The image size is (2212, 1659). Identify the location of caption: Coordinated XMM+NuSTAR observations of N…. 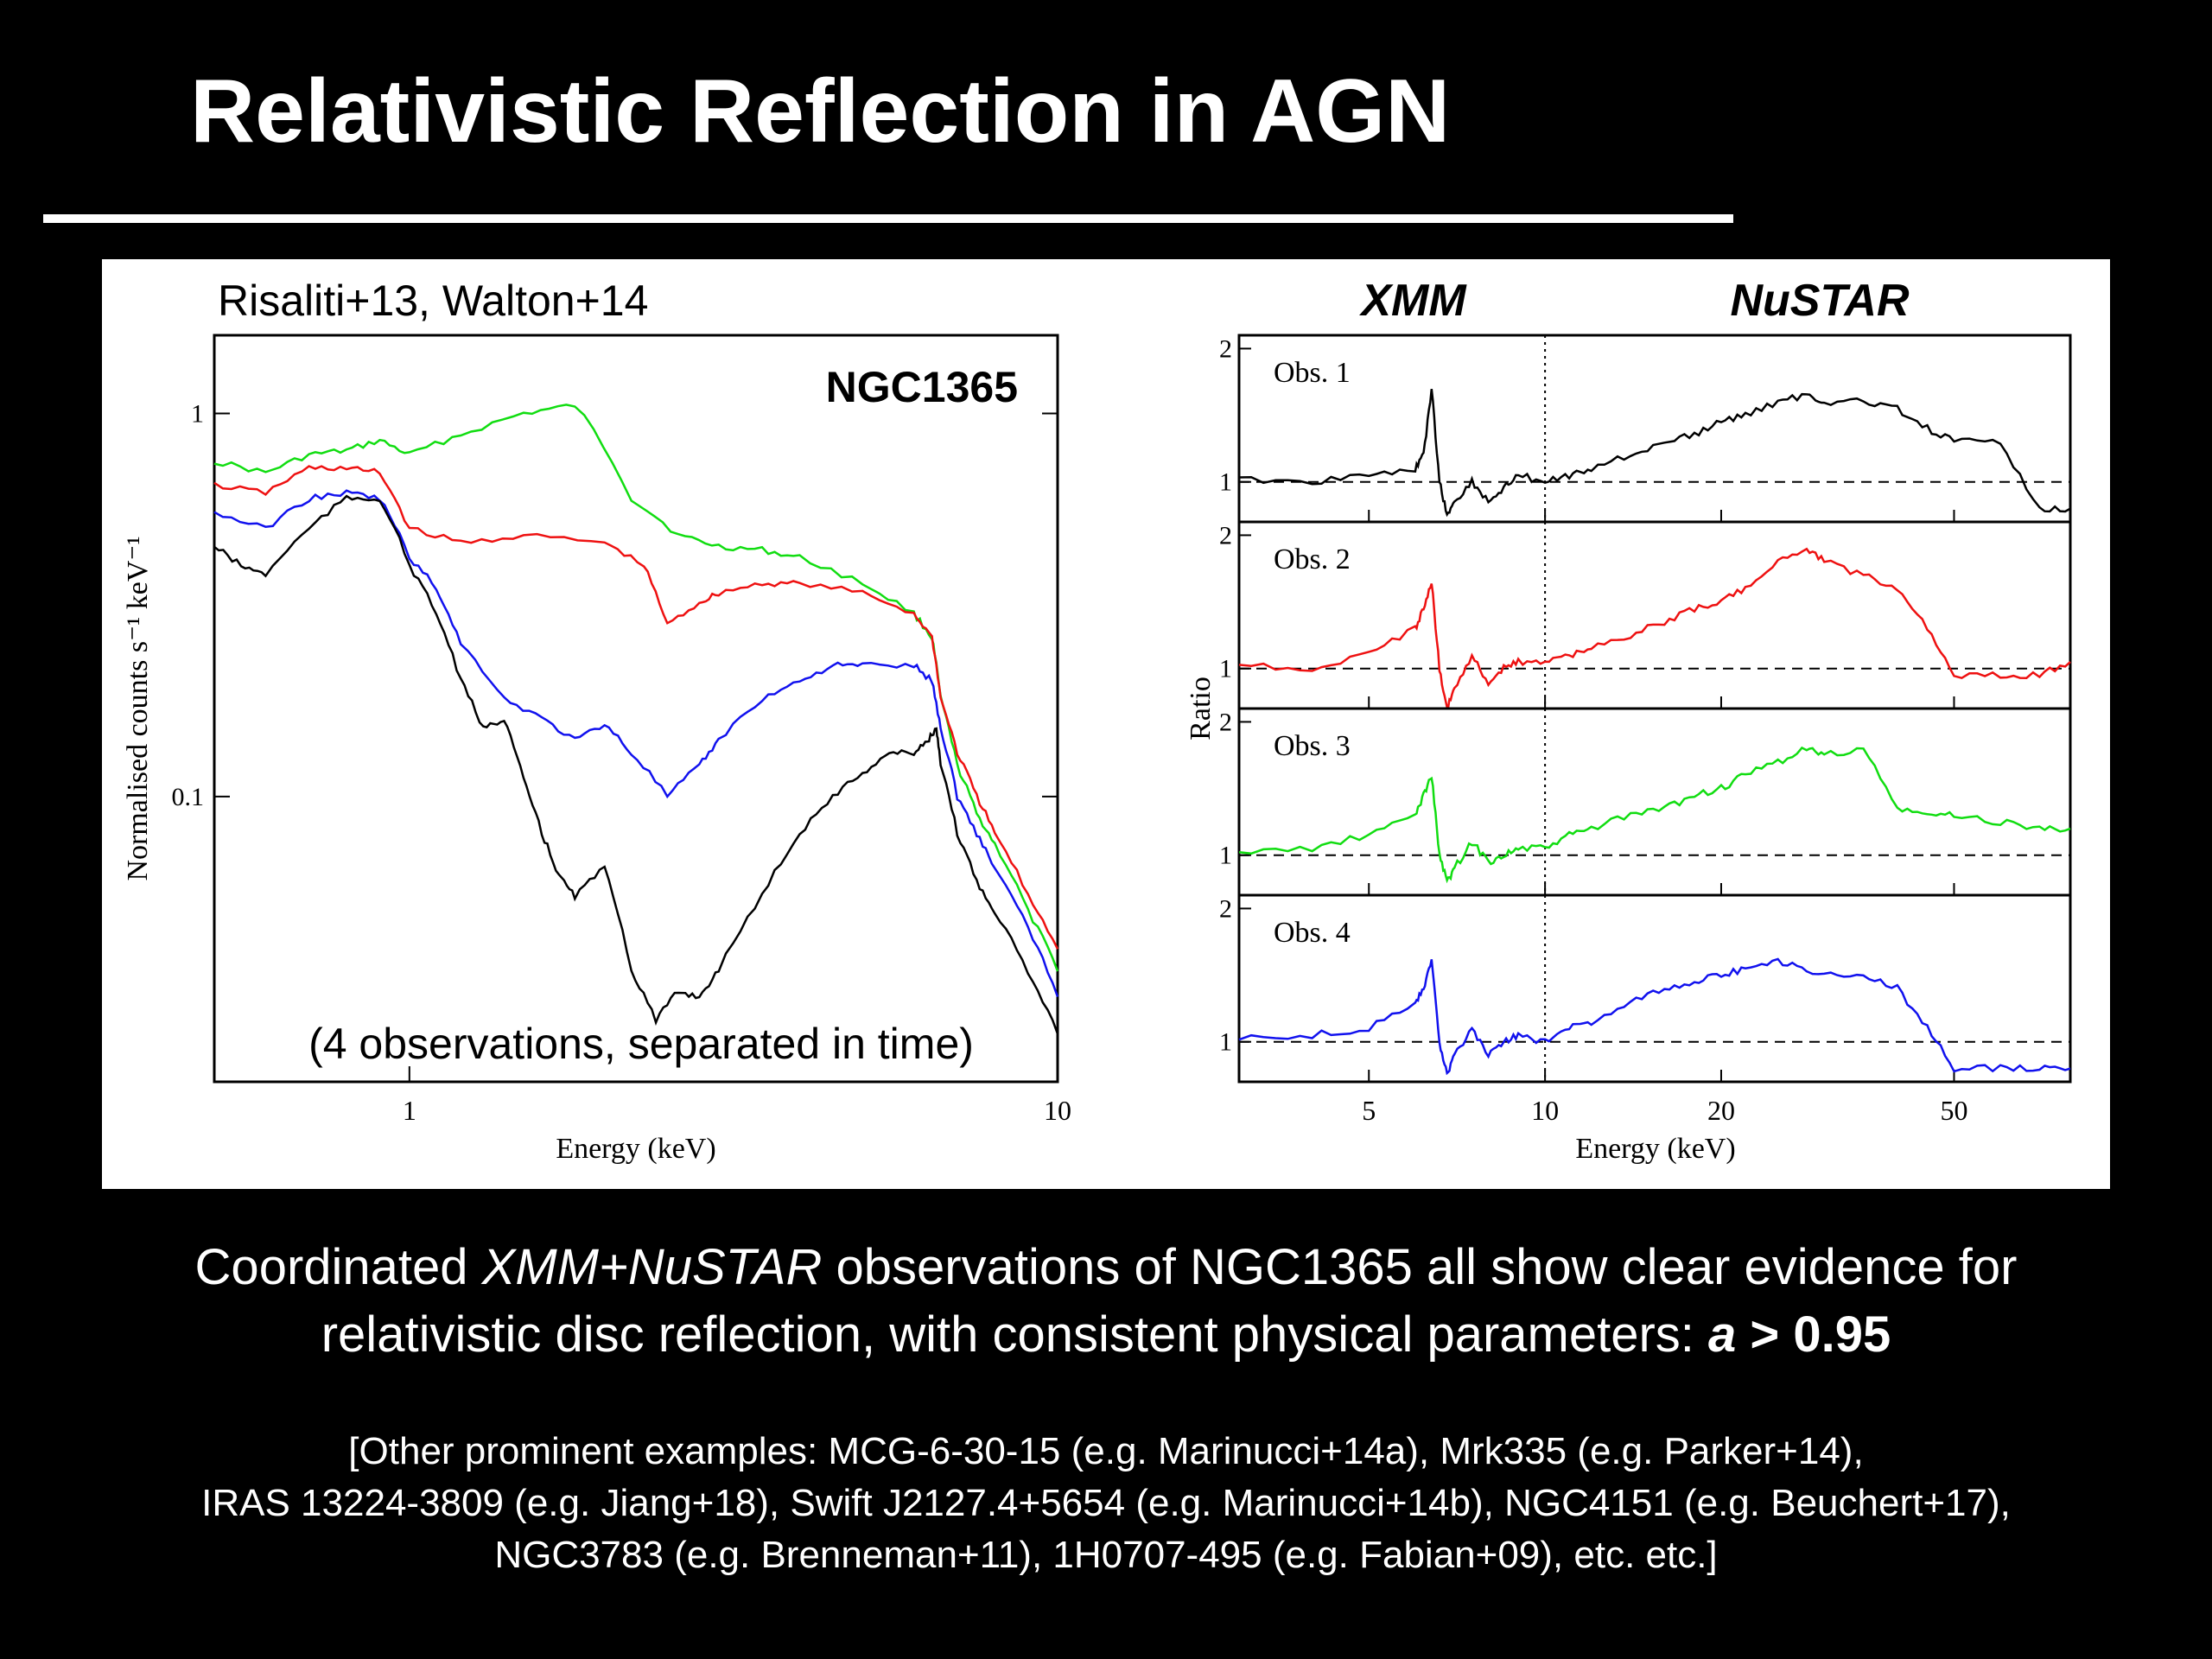
(1106, 1301).